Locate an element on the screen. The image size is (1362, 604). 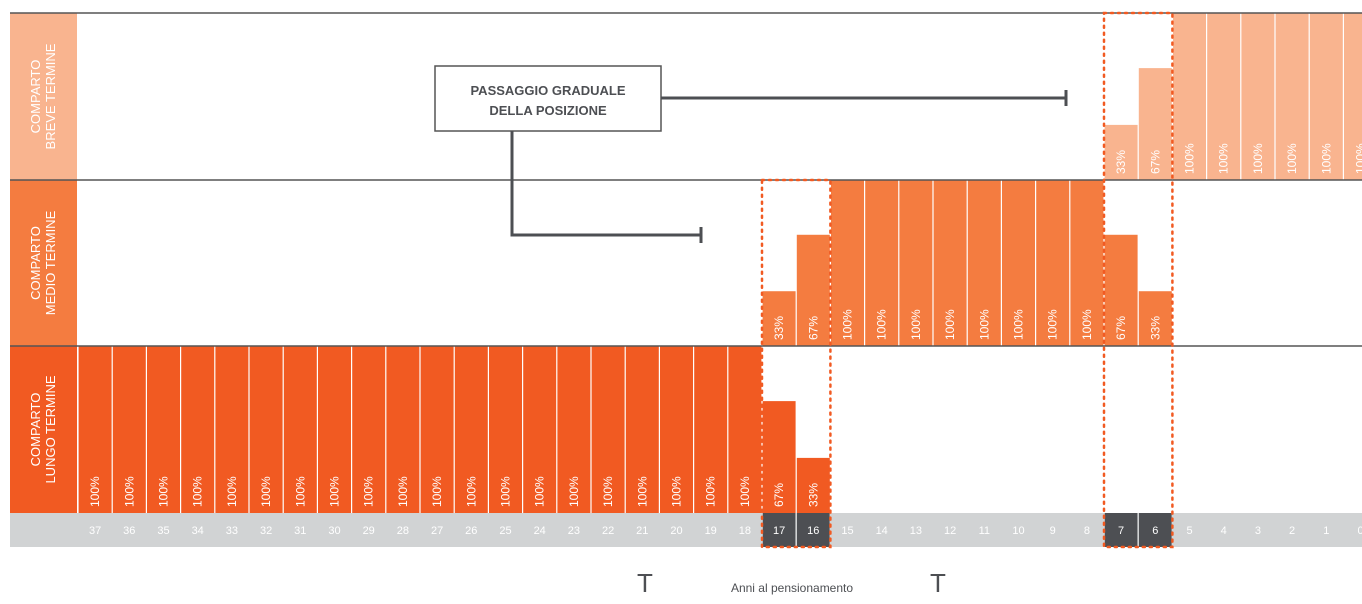
x-tick-0: 0 is located at coordinates (1359, 531).